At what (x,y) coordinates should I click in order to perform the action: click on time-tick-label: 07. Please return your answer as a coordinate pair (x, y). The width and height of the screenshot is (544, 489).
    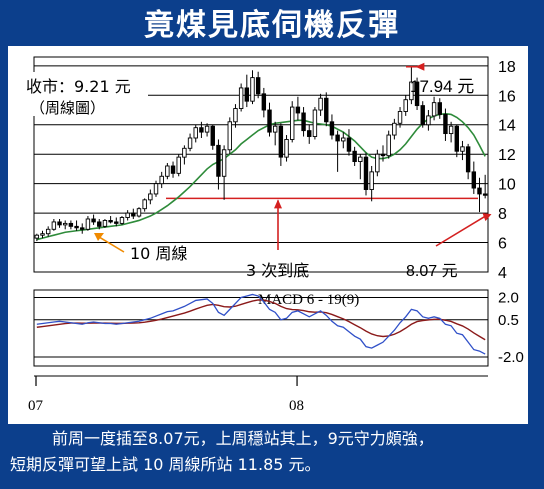
    Looking at the image, I should click on (36, 406).